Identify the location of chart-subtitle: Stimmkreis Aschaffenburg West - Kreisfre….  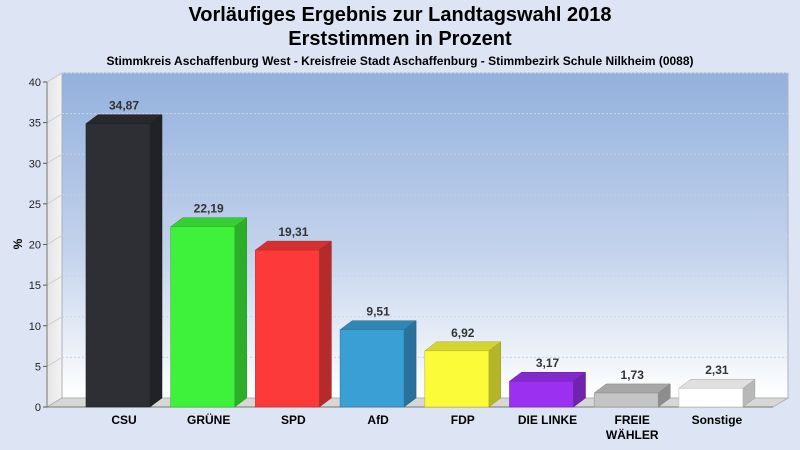
(400, 61).